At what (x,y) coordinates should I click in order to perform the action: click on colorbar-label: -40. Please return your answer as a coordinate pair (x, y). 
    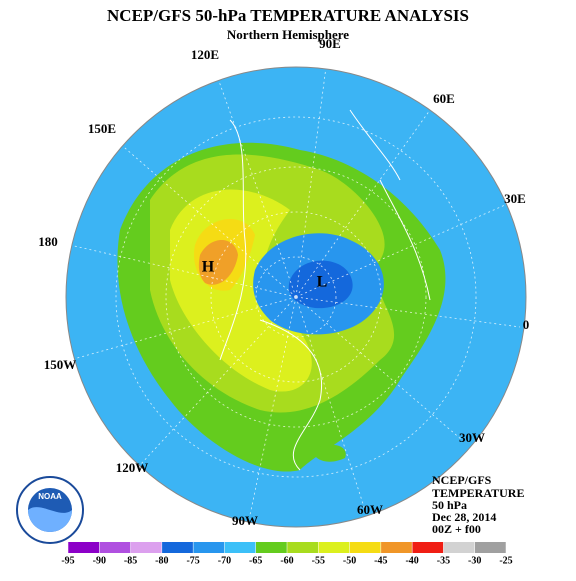
    Looking at the image, I should click on (411, 560).